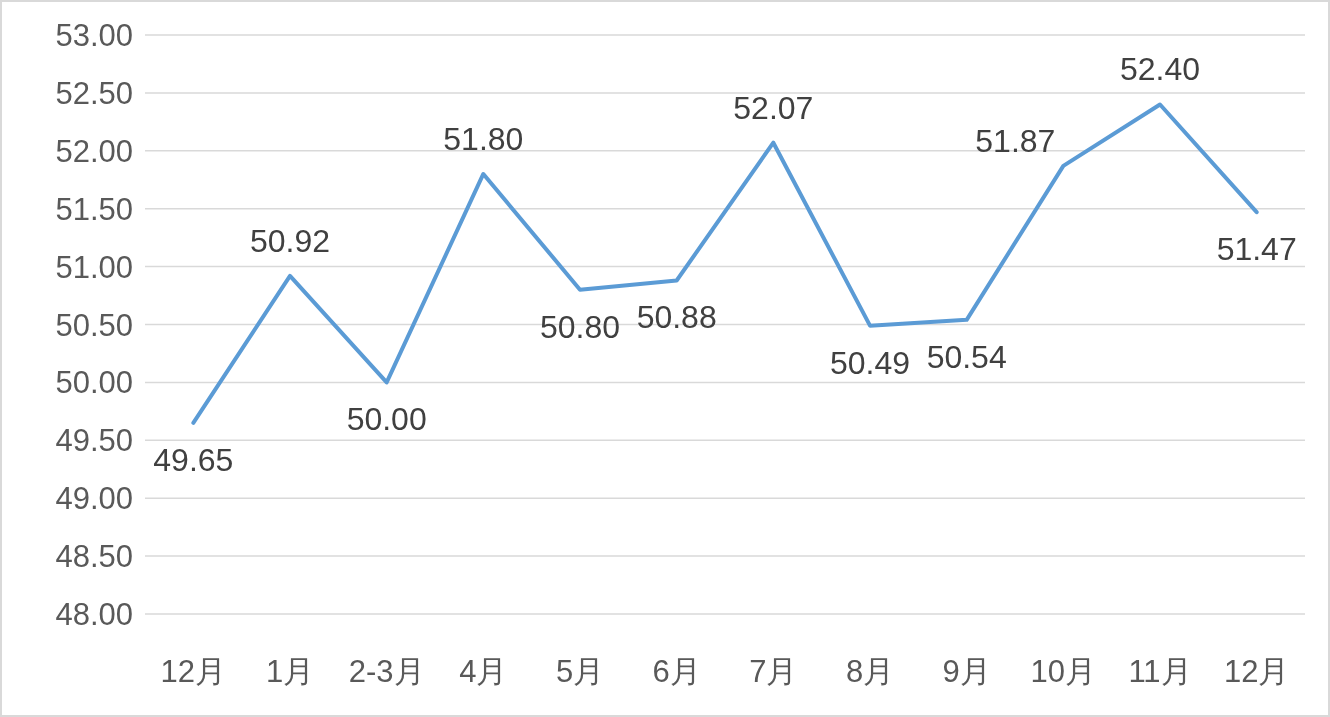 This screenshot has height=717, width=1330. I want to click on x-tick-label: 11月, so click(1160, 671).